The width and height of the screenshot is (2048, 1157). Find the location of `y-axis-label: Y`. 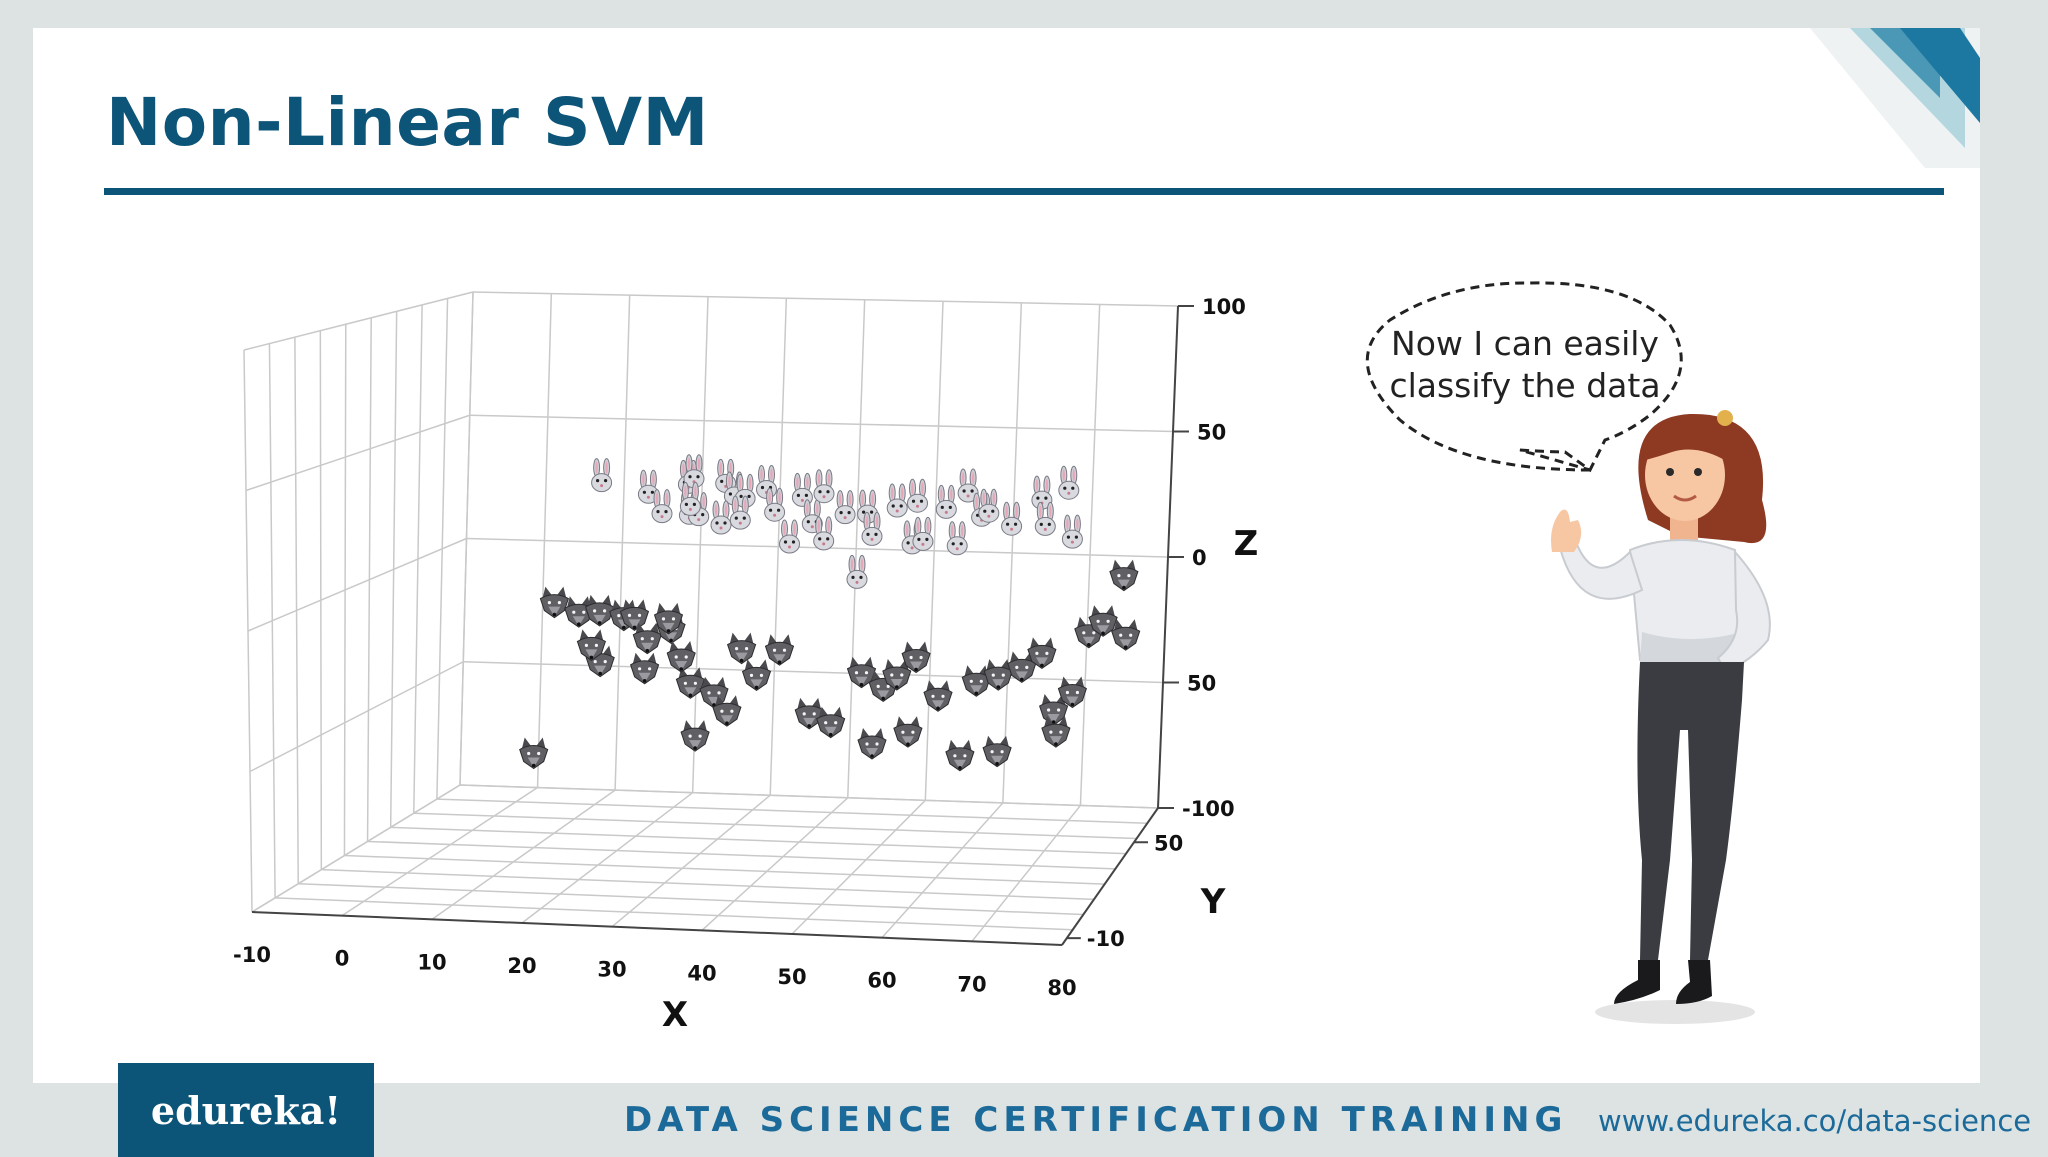

y-axis-label: Y is located at coordinates (1213, 902).